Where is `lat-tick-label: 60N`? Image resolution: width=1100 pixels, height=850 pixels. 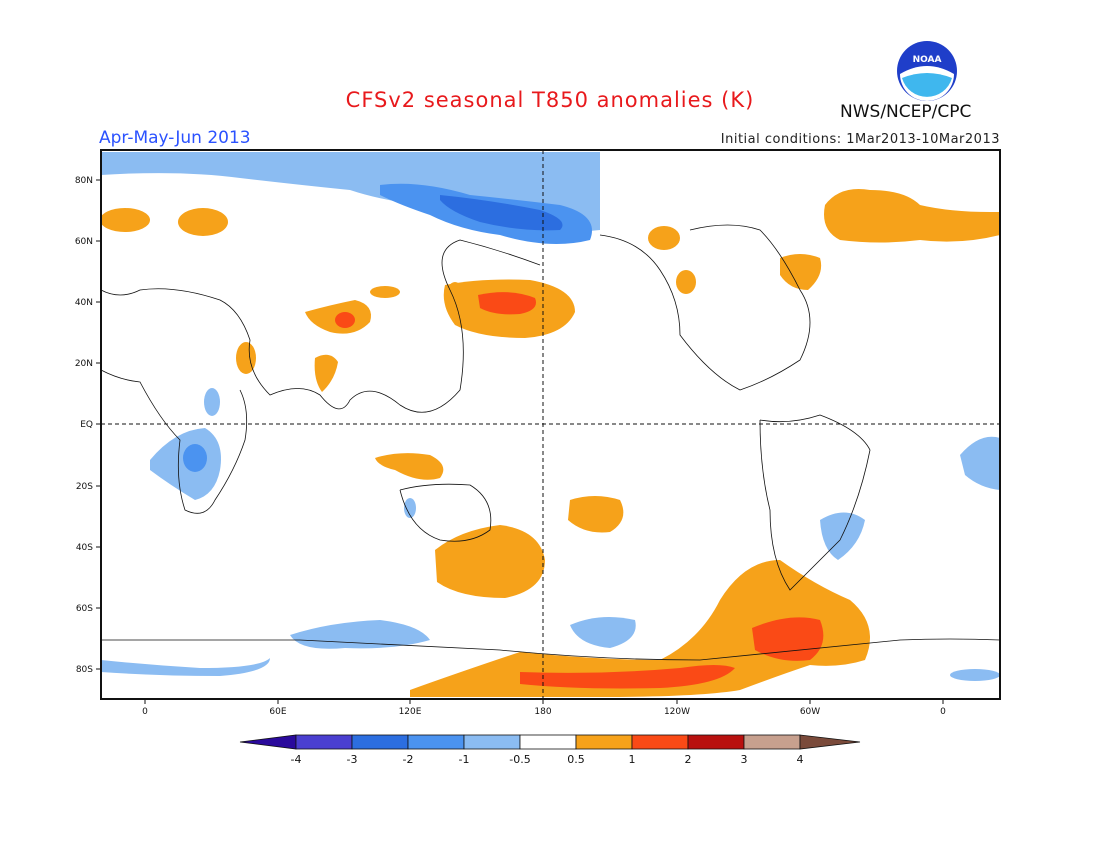
lat-tick-label: 60N is located at coordinates (84, 242).